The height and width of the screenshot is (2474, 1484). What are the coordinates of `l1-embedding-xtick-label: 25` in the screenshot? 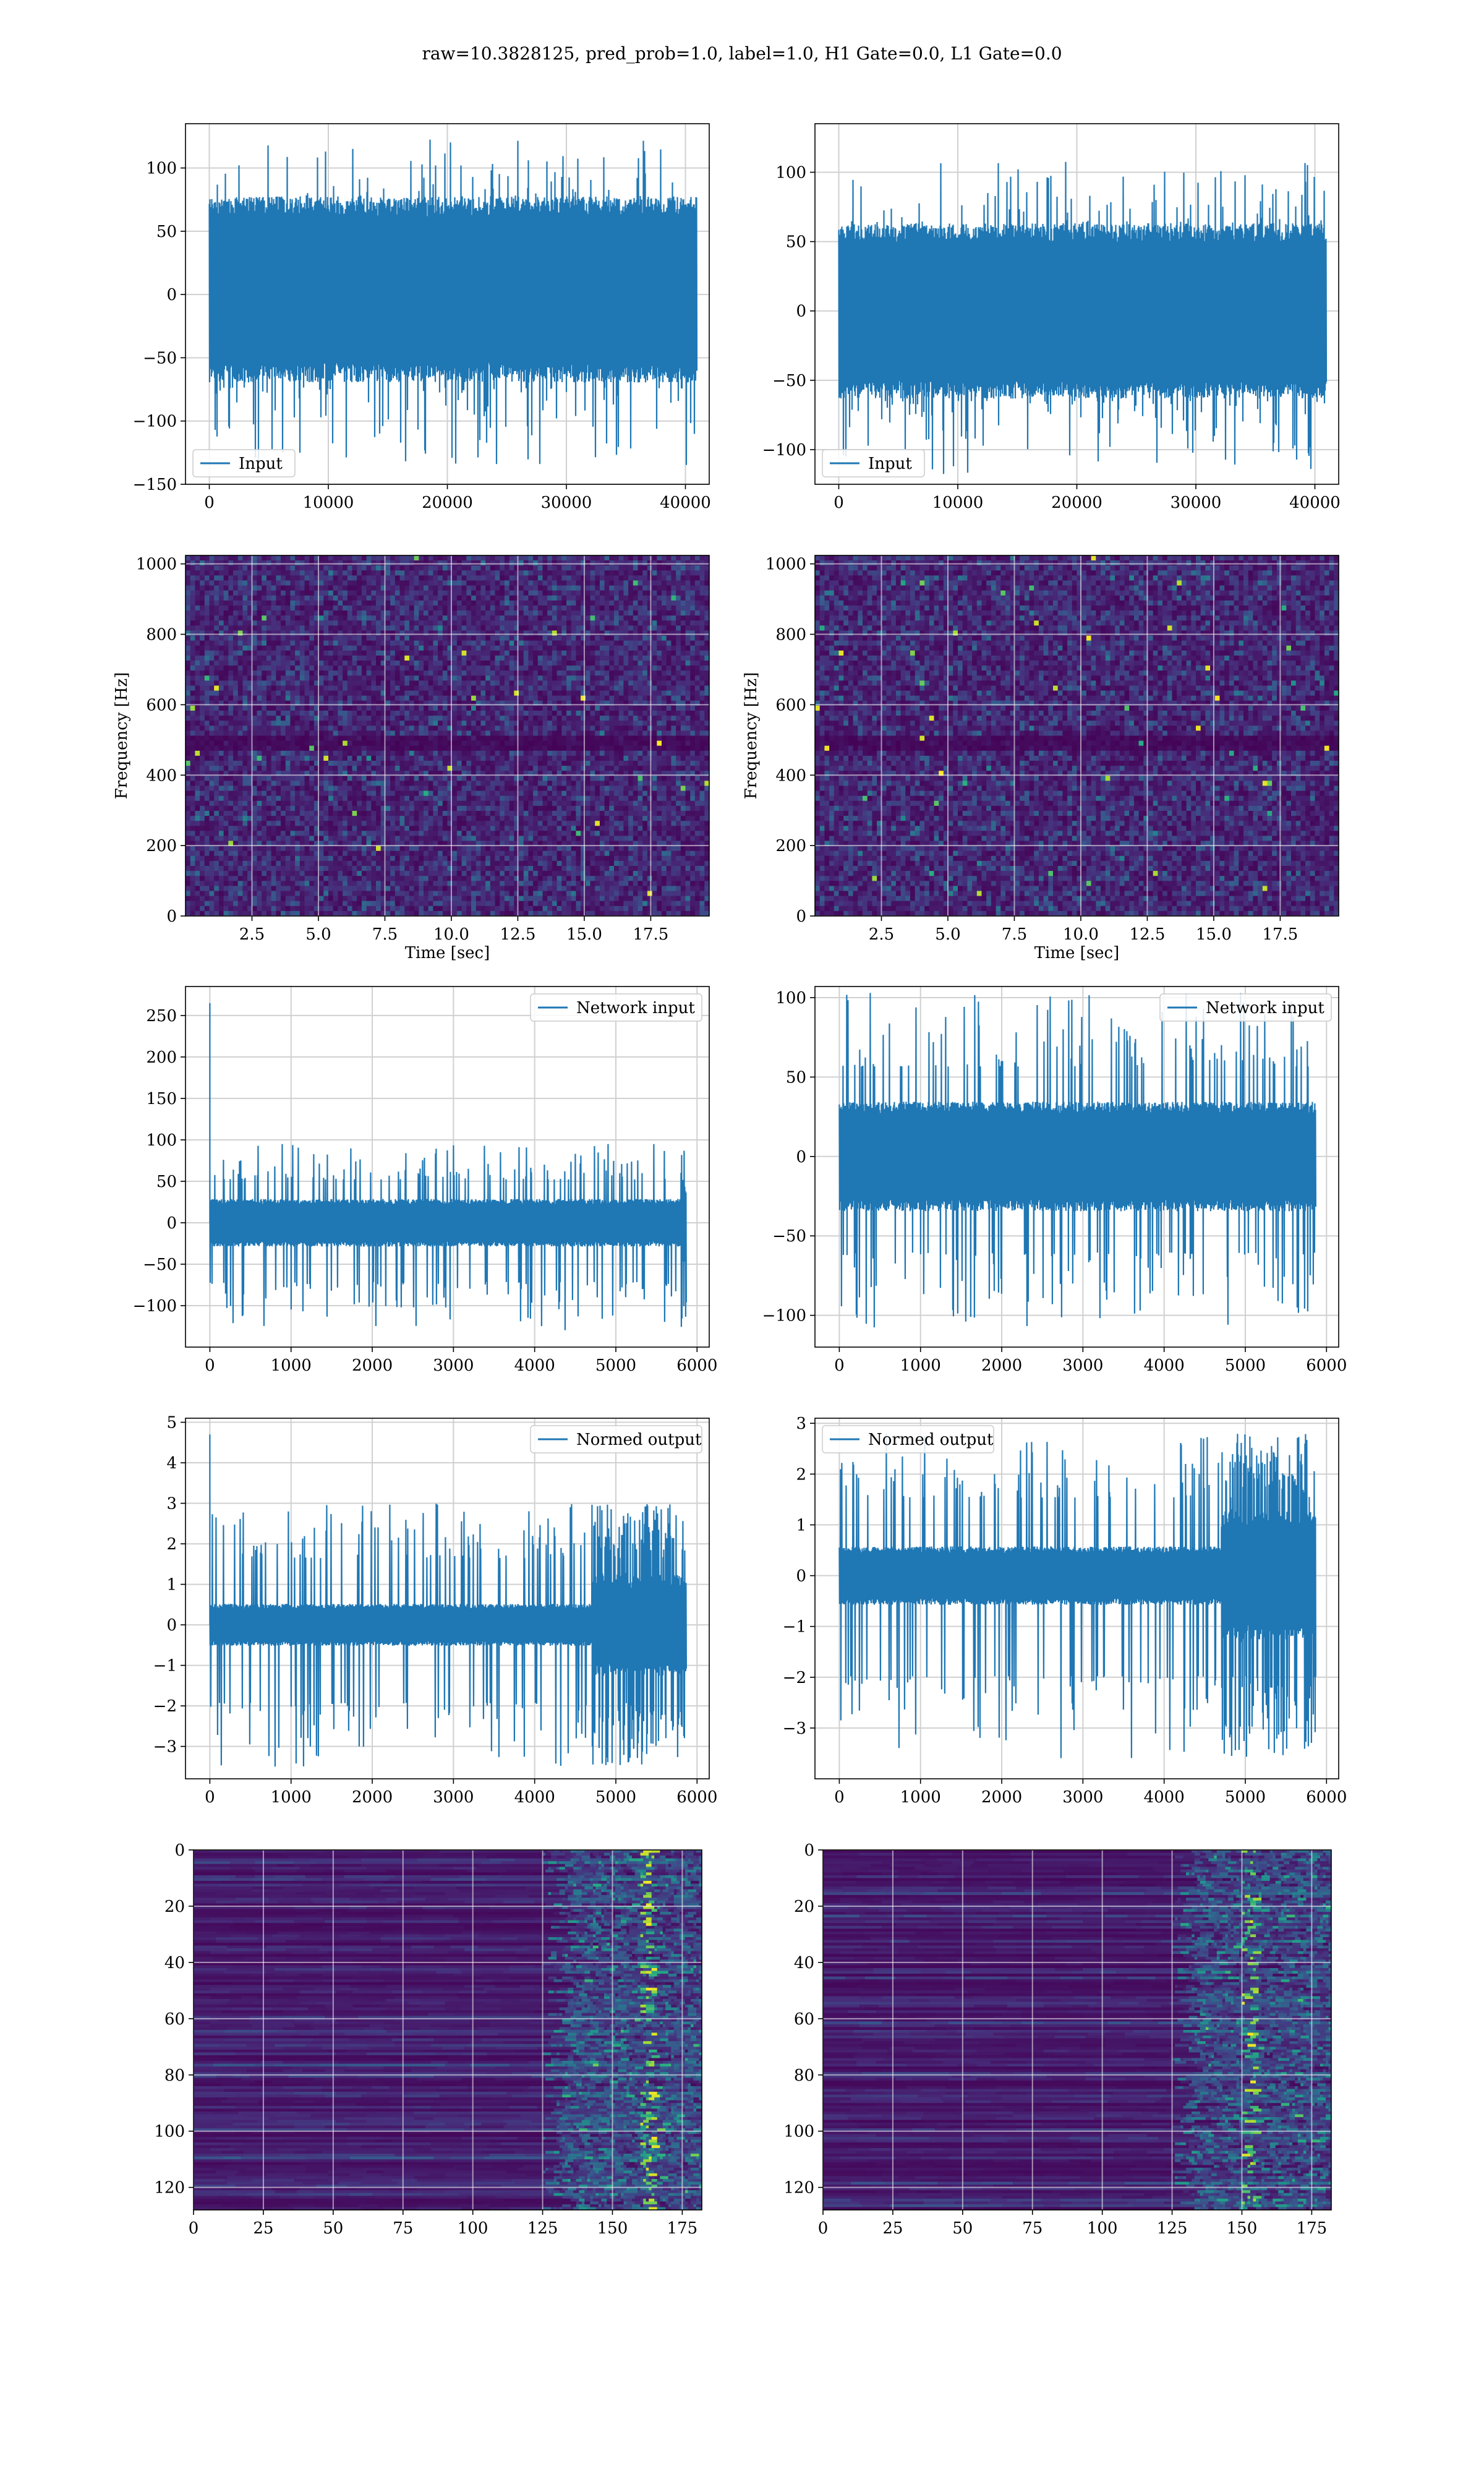 It's located at (892, 2228).